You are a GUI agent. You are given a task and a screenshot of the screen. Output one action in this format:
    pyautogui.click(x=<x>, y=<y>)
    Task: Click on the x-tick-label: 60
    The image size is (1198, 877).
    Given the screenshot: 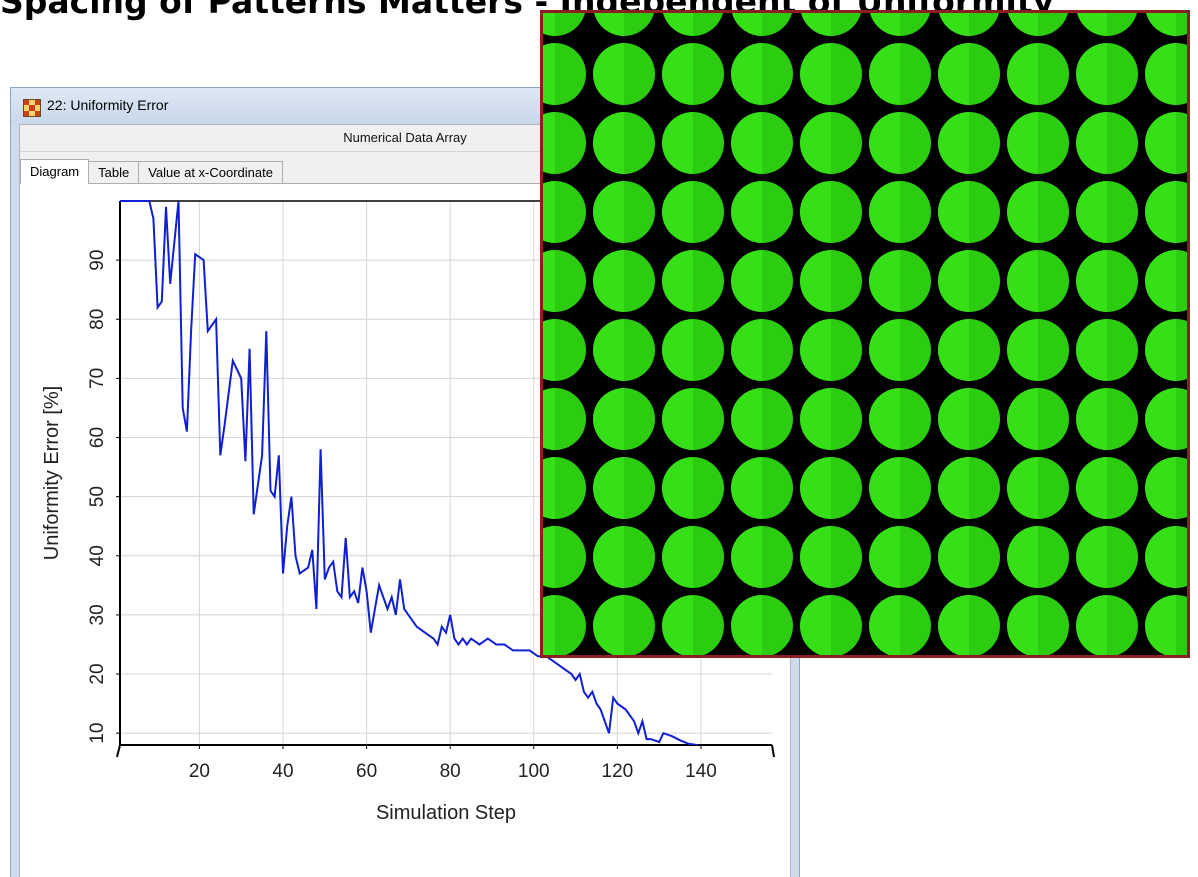 What is the action you would take?
    pyautogui.click(x=366, y=771)
    